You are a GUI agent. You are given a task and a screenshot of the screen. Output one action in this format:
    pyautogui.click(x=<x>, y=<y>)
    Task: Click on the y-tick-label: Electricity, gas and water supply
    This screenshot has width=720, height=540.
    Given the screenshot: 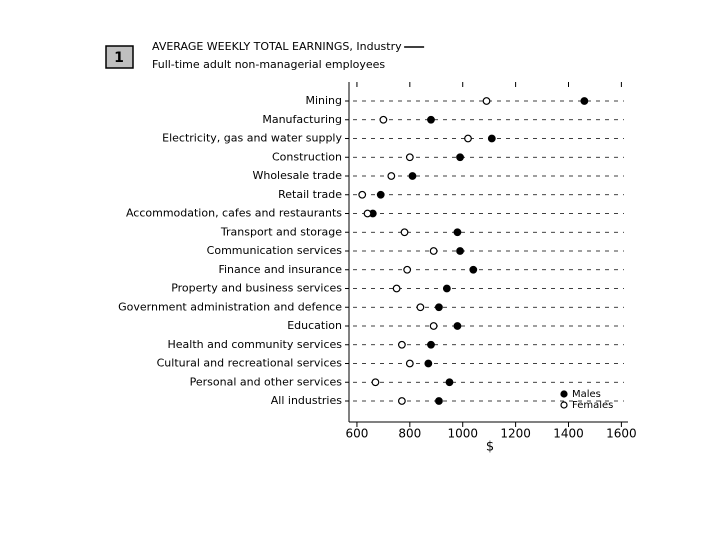 What is the action you would take?
    pyautogui.click(x=252, y=138)
    